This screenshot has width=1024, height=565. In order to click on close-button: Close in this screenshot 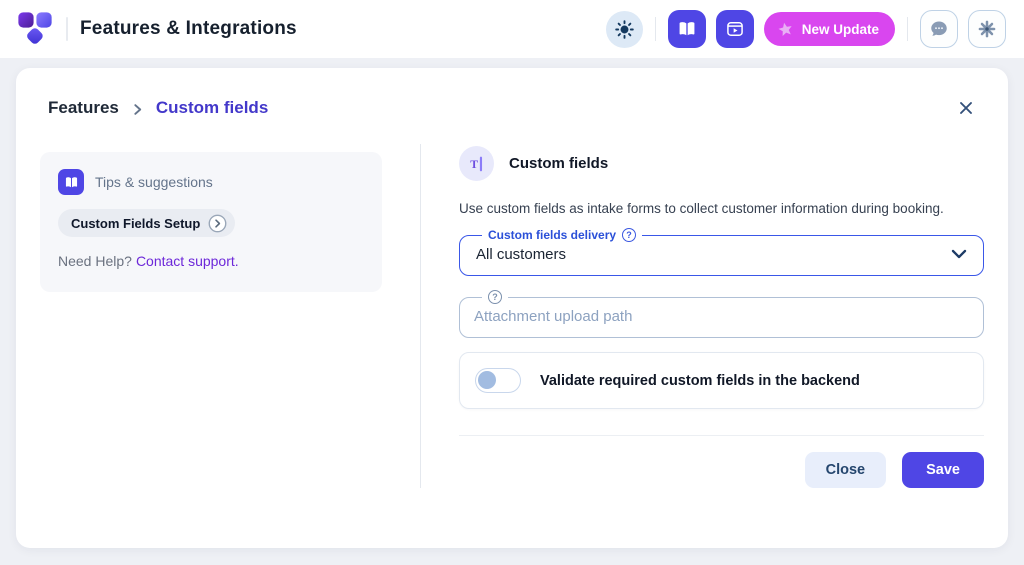, I will do `click(845, 470)`.